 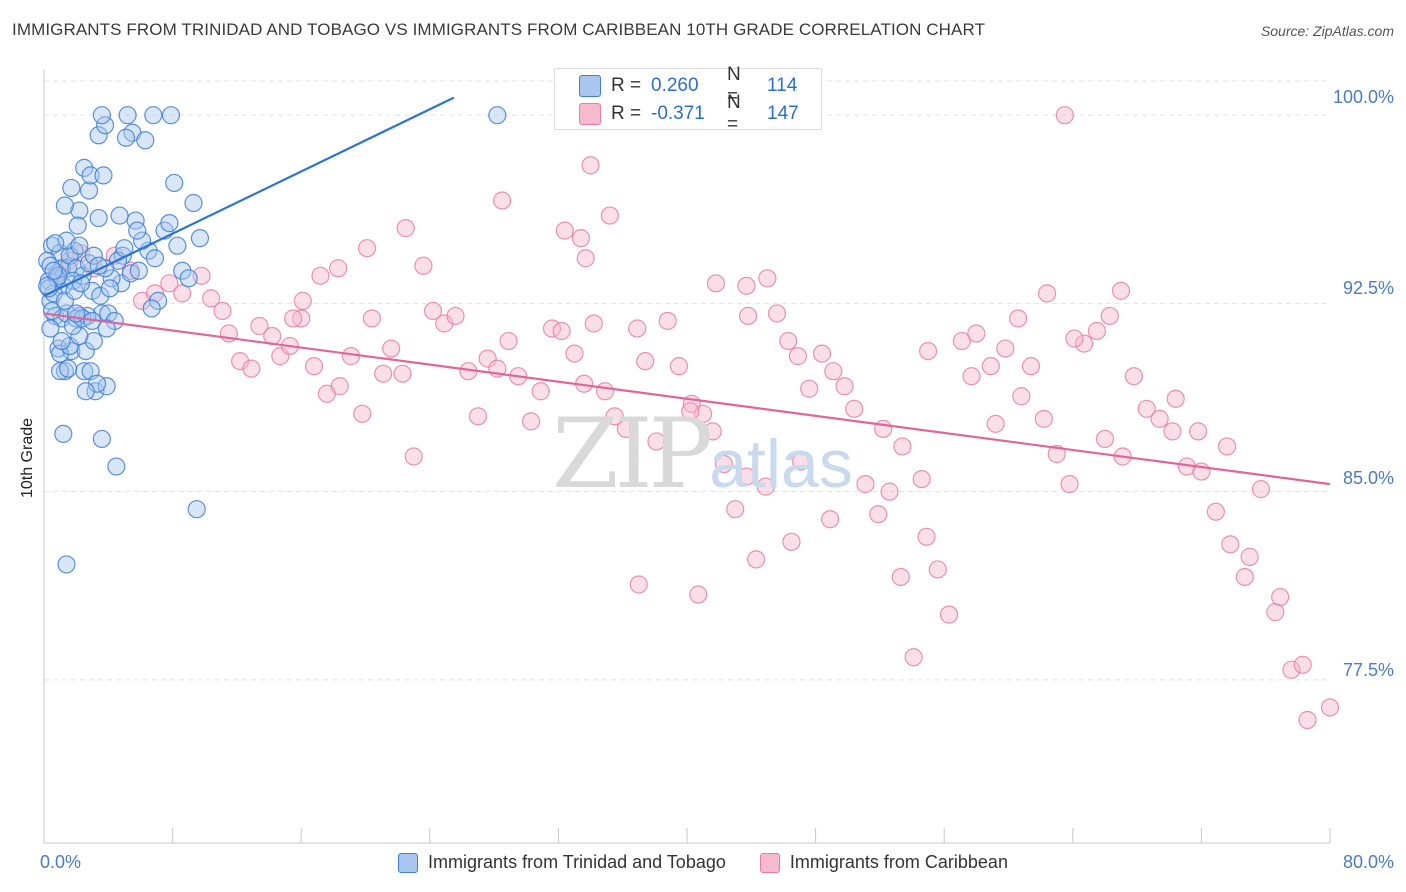 I want to click on x-tick-label: 0.0%, so click(x=61, y=862).